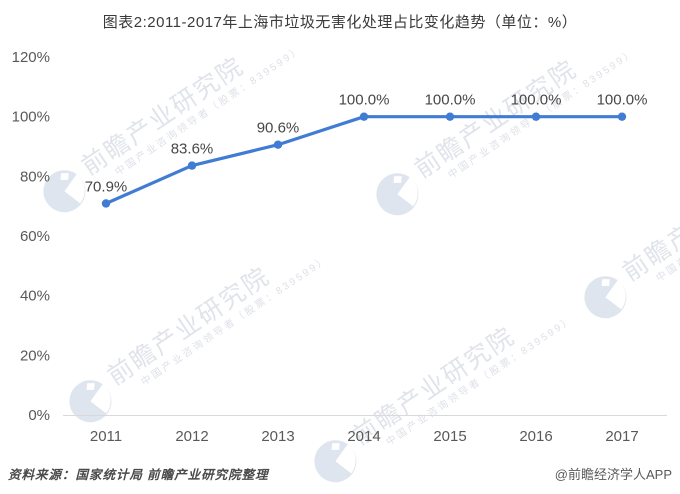  What do you see at coordinates (621, 436) in the screenshot?
I see `x-tick-label: 2017` at bounding box center [621, 436].